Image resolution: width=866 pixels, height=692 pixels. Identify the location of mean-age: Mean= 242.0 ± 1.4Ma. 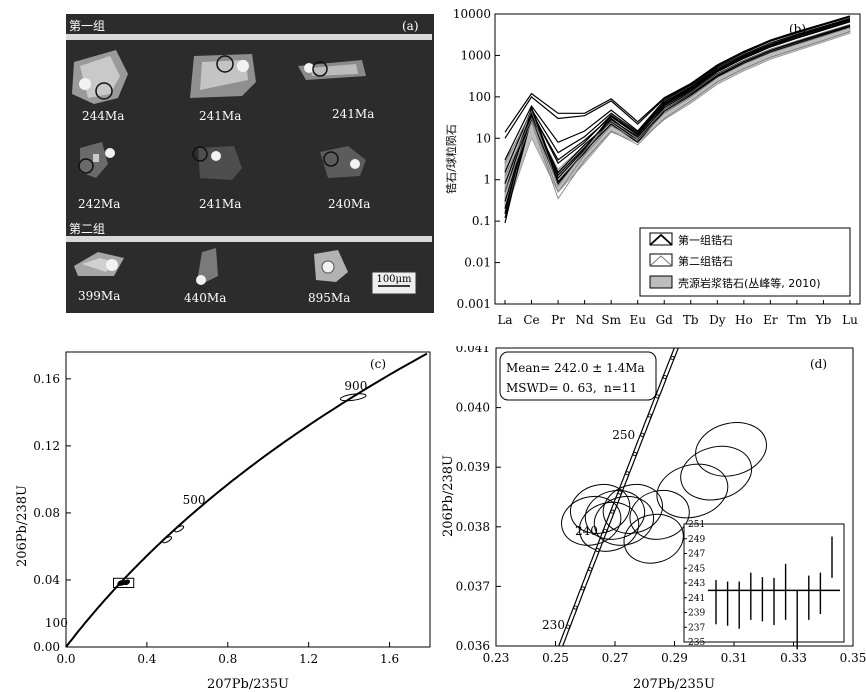
(575, 368).